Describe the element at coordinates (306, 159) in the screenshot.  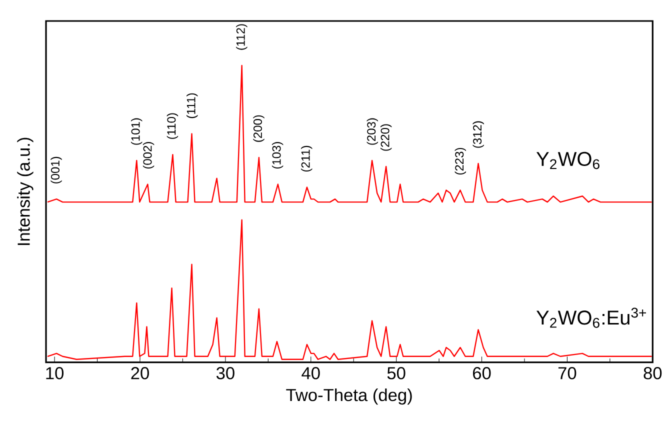
I see `annotation: (211)` at that location.